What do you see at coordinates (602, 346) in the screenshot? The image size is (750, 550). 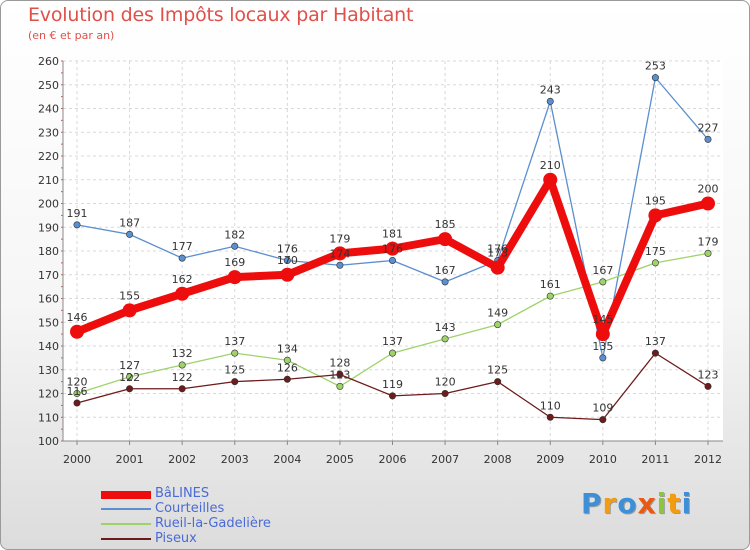 I see `data-label: 135` at bounding box center [602, 346].